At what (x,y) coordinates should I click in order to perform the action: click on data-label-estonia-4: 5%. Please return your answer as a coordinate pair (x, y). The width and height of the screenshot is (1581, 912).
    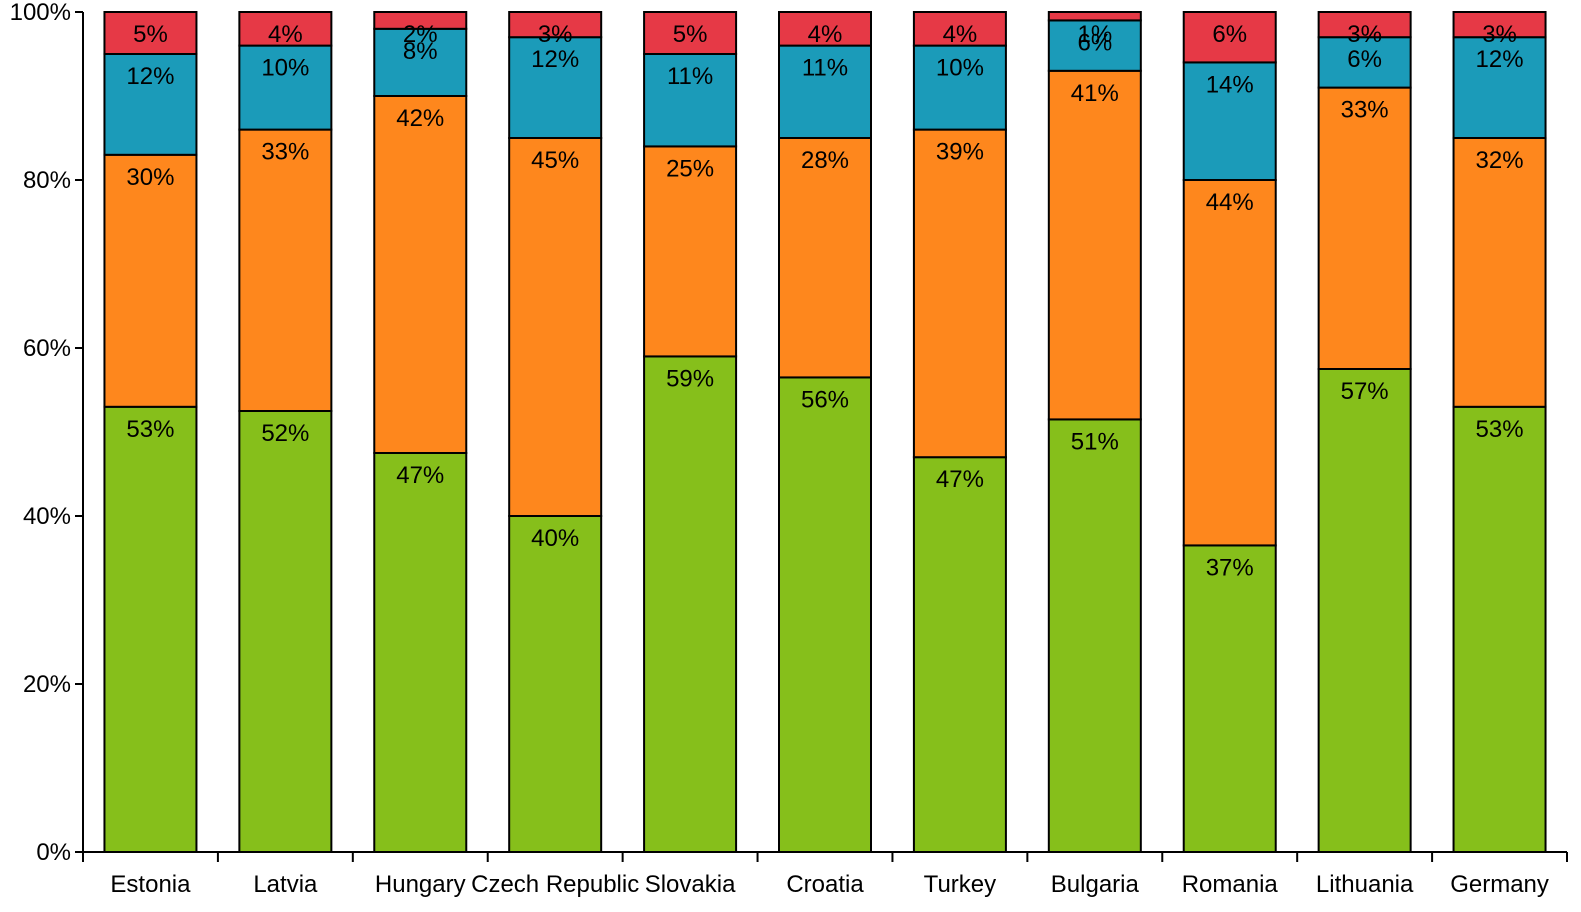
    Looking at the image, I should click on (150, 34).